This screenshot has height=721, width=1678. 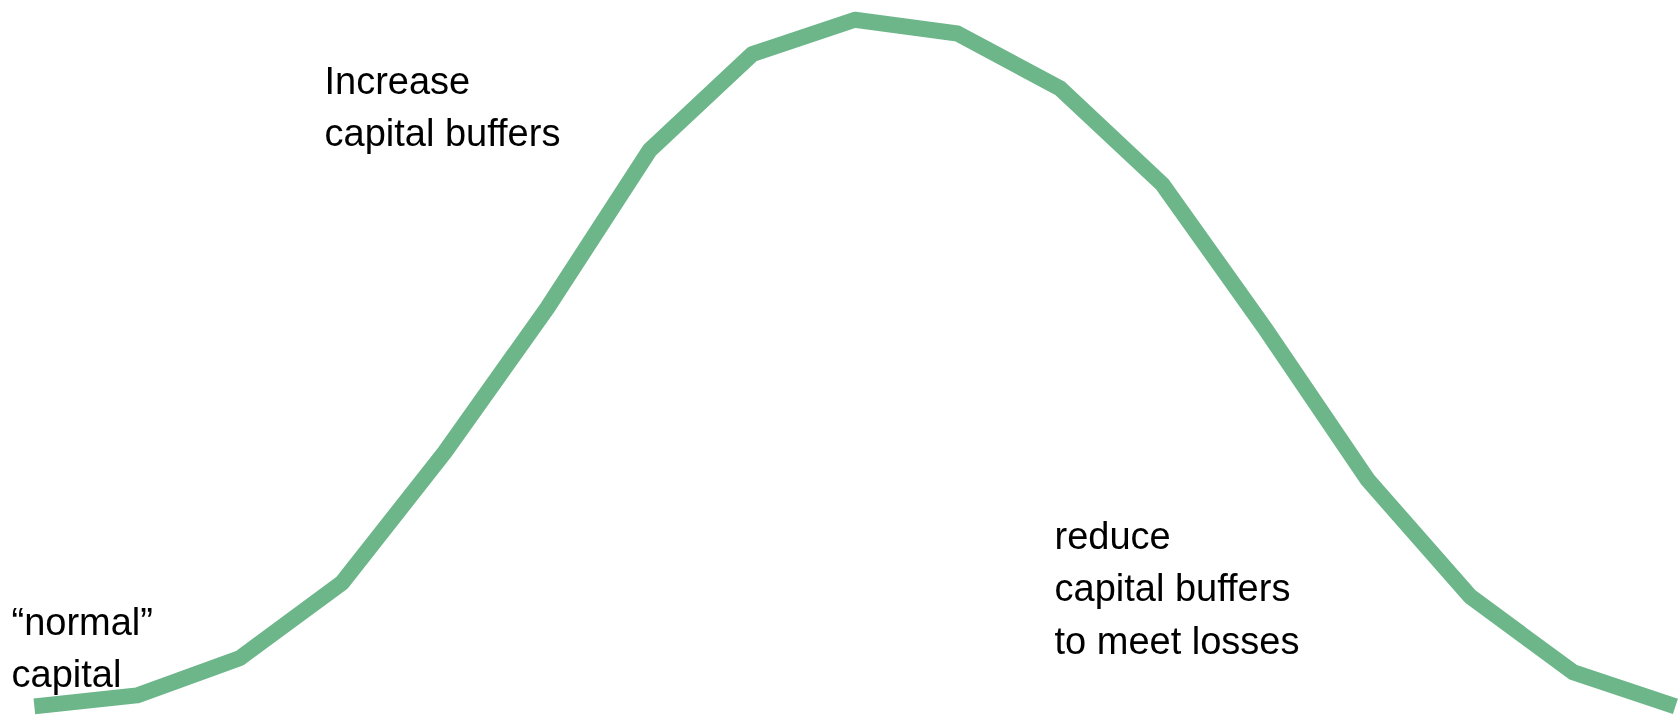 I want to click on annotation: Increase capital buffers, so click(x=442, y=106).